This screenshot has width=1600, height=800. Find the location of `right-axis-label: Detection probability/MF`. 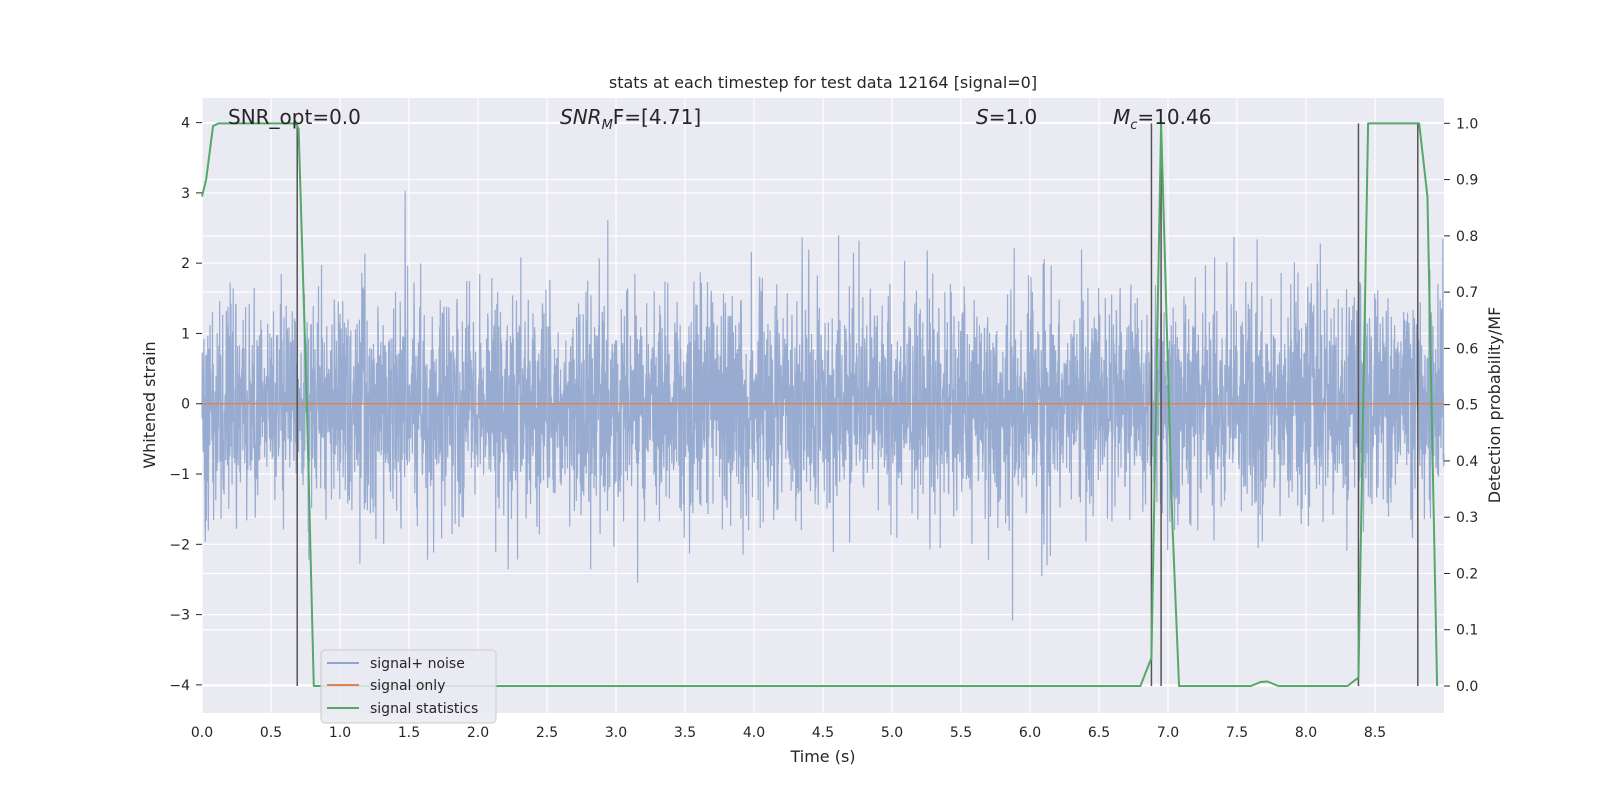

right-axis-label: Detection probability/MF is located at coordinates (1494, 405).